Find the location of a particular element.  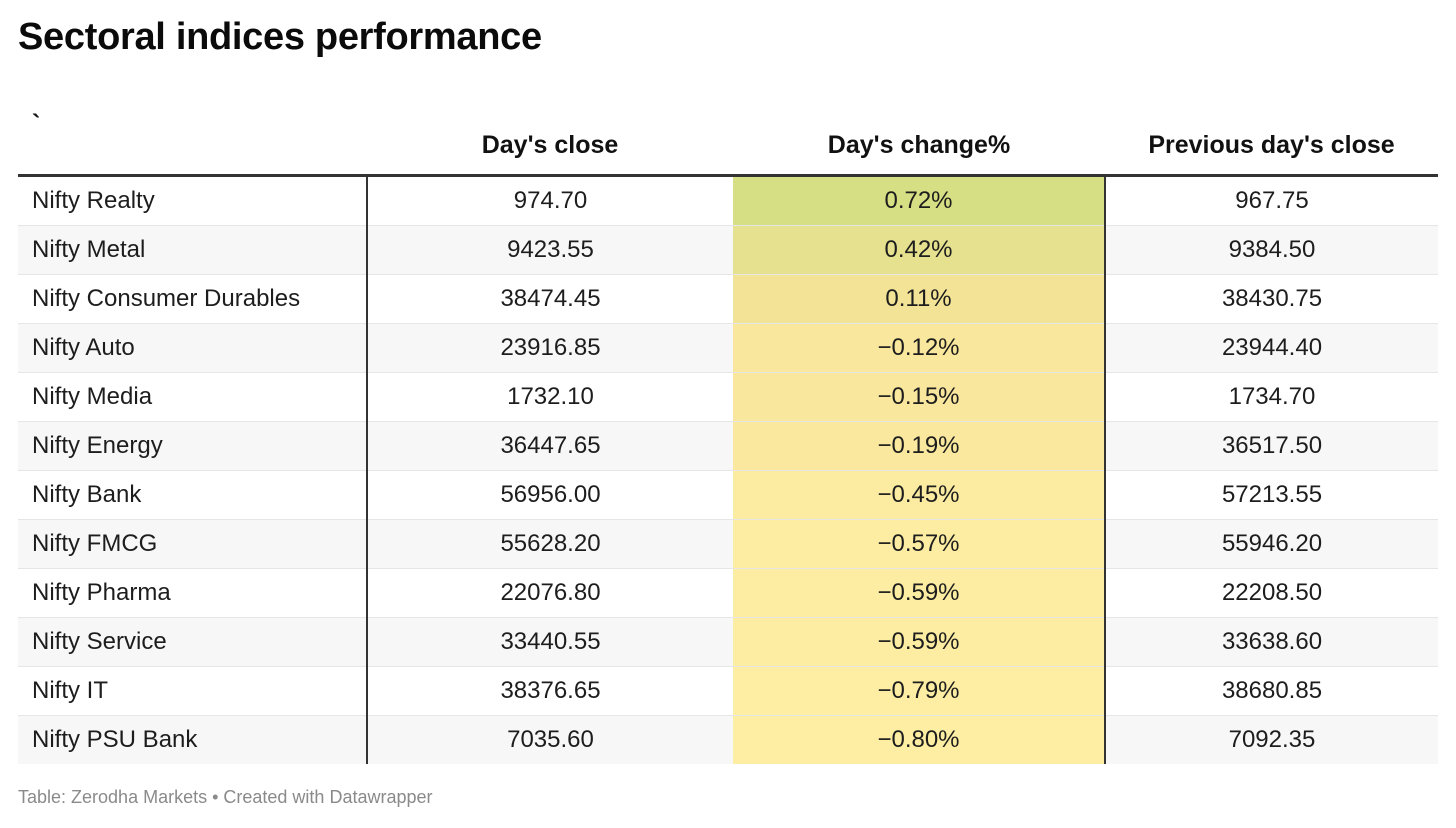

prev-close-cell: 1734.70 is located at coordinates (1271, 397).